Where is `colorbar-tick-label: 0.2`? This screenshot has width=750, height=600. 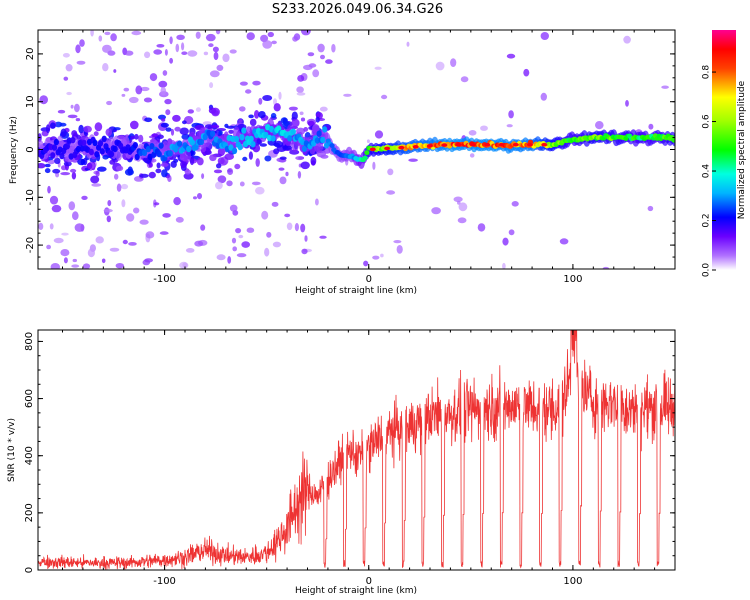 colorbar-tick-label: 0.2 is located at coordinates (707, 220).